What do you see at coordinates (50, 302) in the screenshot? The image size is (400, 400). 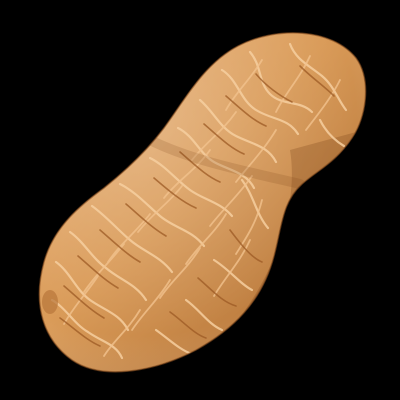 I see `peanut-tip` at bounding box center [50, 302].